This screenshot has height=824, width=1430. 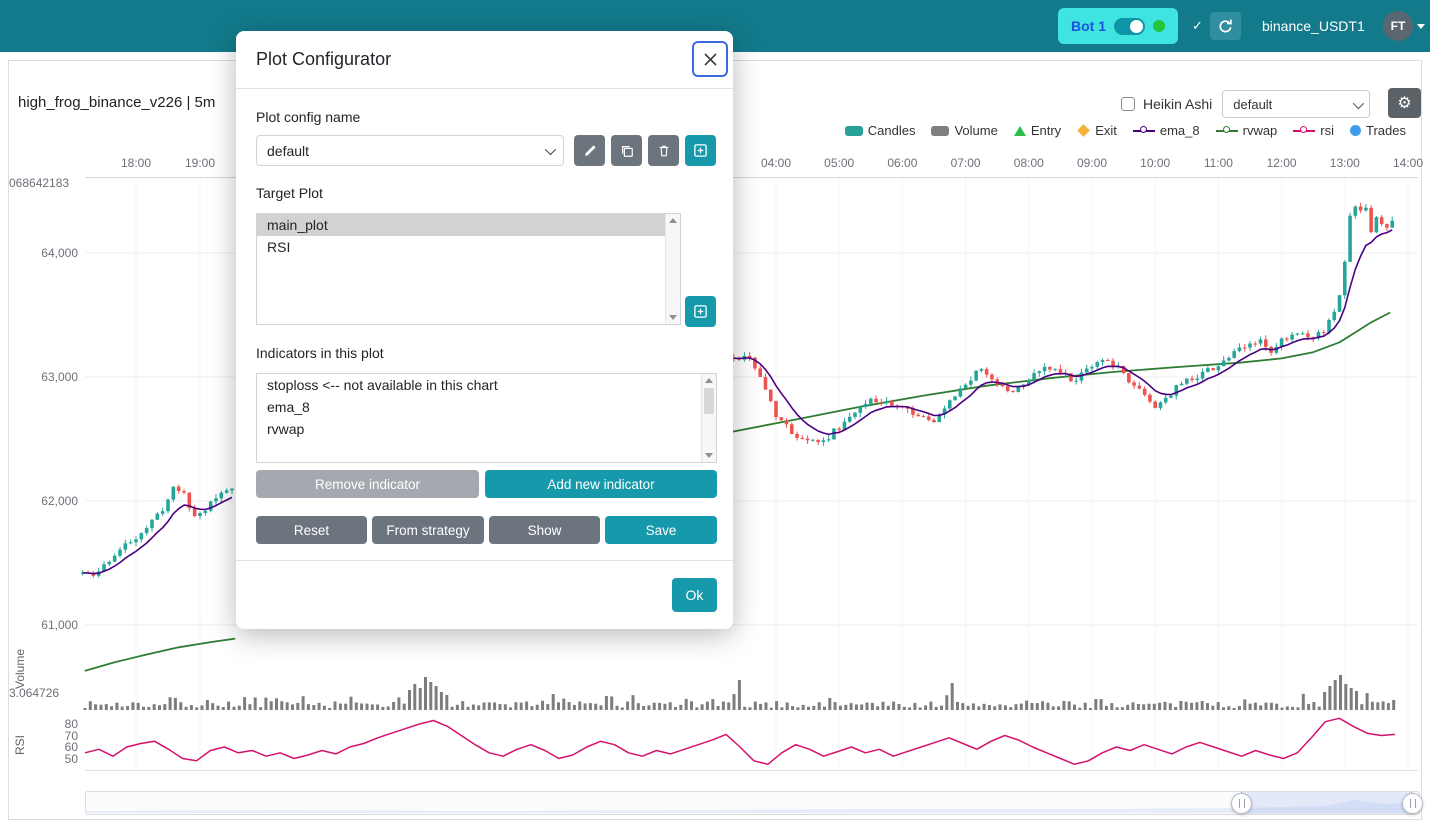 What do you see at coordinates (286, 429) in the screenshot?
I see `indicator-item: rvwap` at bounding box center [286, 429].